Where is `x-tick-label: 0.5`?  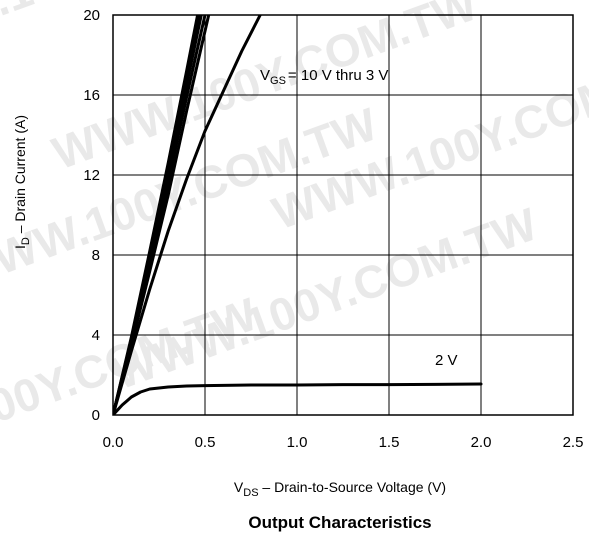 x-tick-label: 0.5 is located at coordinates (205, 442).